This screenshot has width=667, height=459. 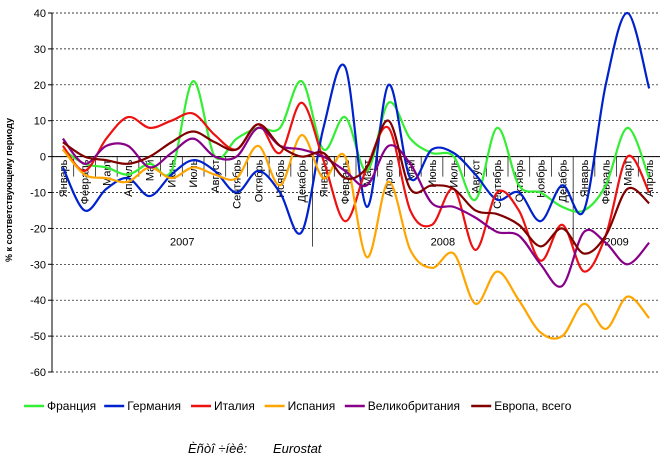 What do you see at coordinates (38, 265) in the screenshot?
I see `y-tick-label: -30` at bounding box center [38, 265].